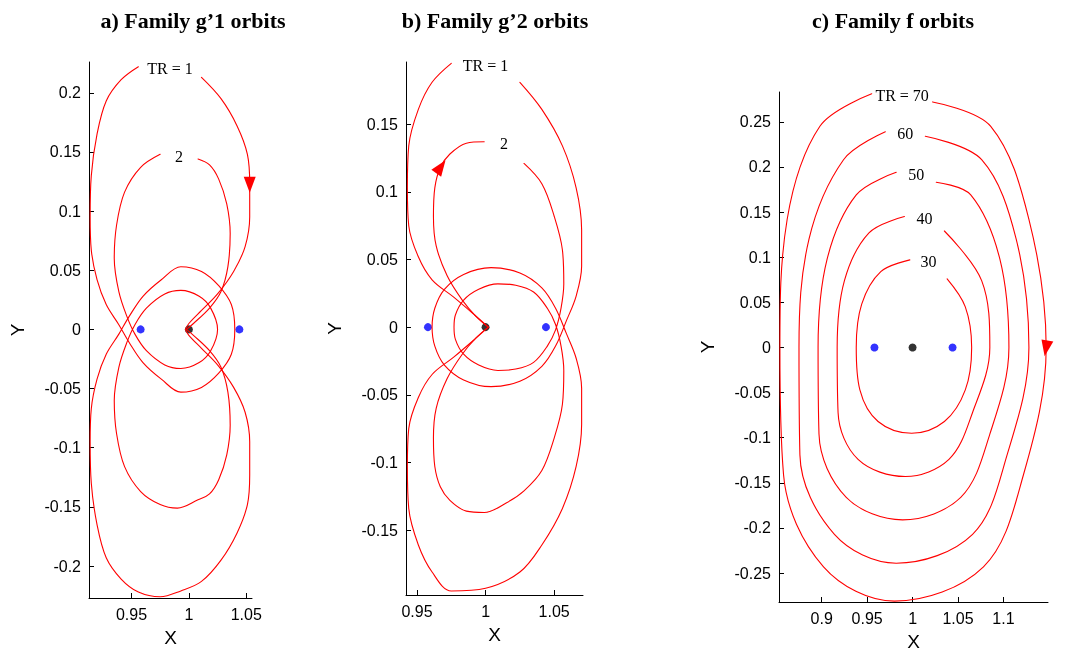 This screenshot has height=663, width=1065. I want to click on annotation: 60, so click(905, 134).